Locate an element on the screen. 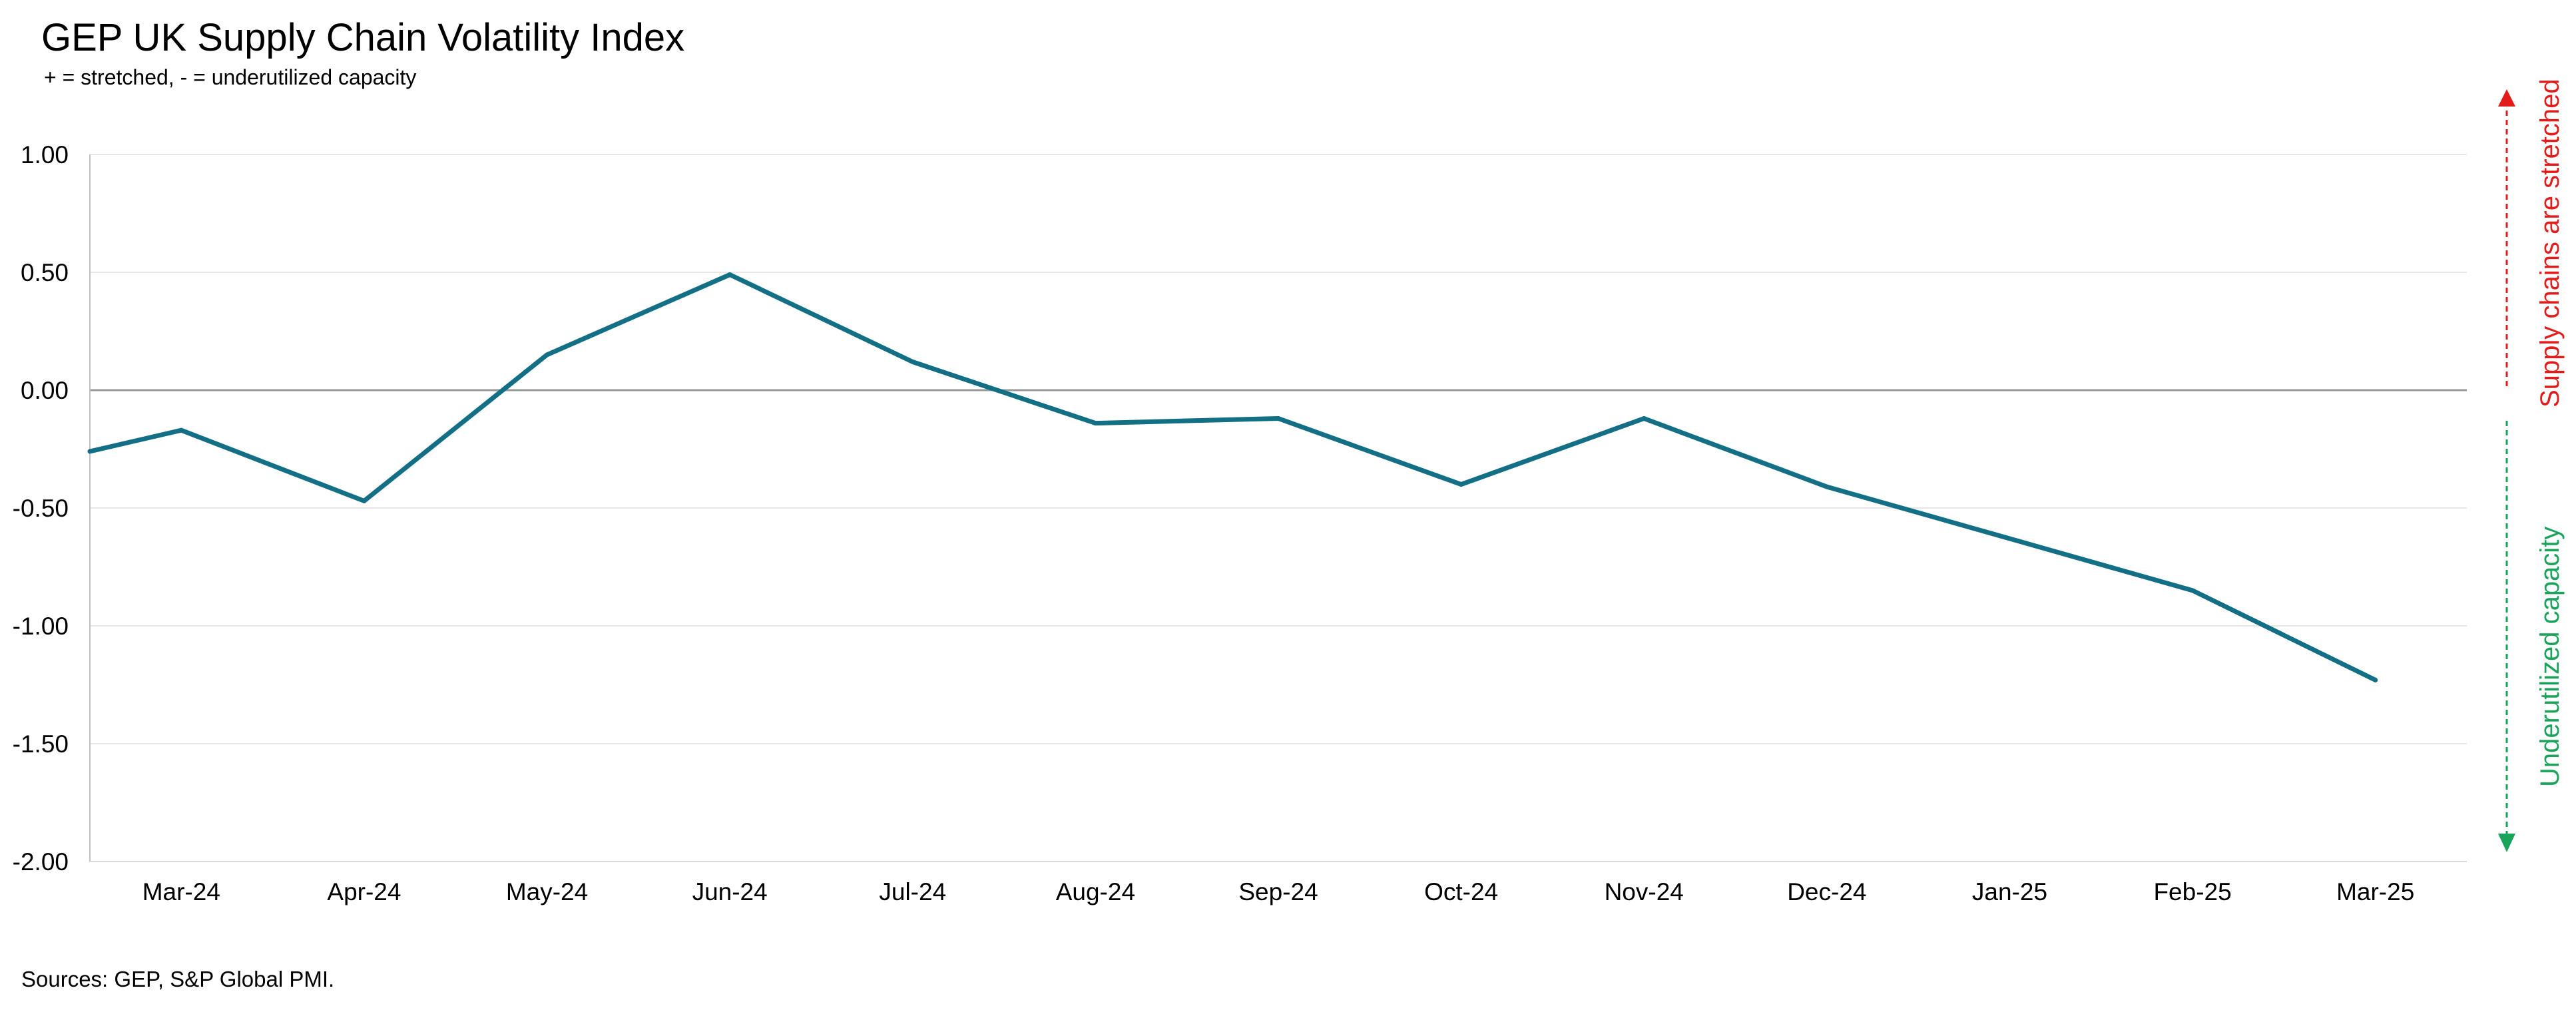  lower-annotation: Underutilized capacity is located at coordinates (2531, 636).